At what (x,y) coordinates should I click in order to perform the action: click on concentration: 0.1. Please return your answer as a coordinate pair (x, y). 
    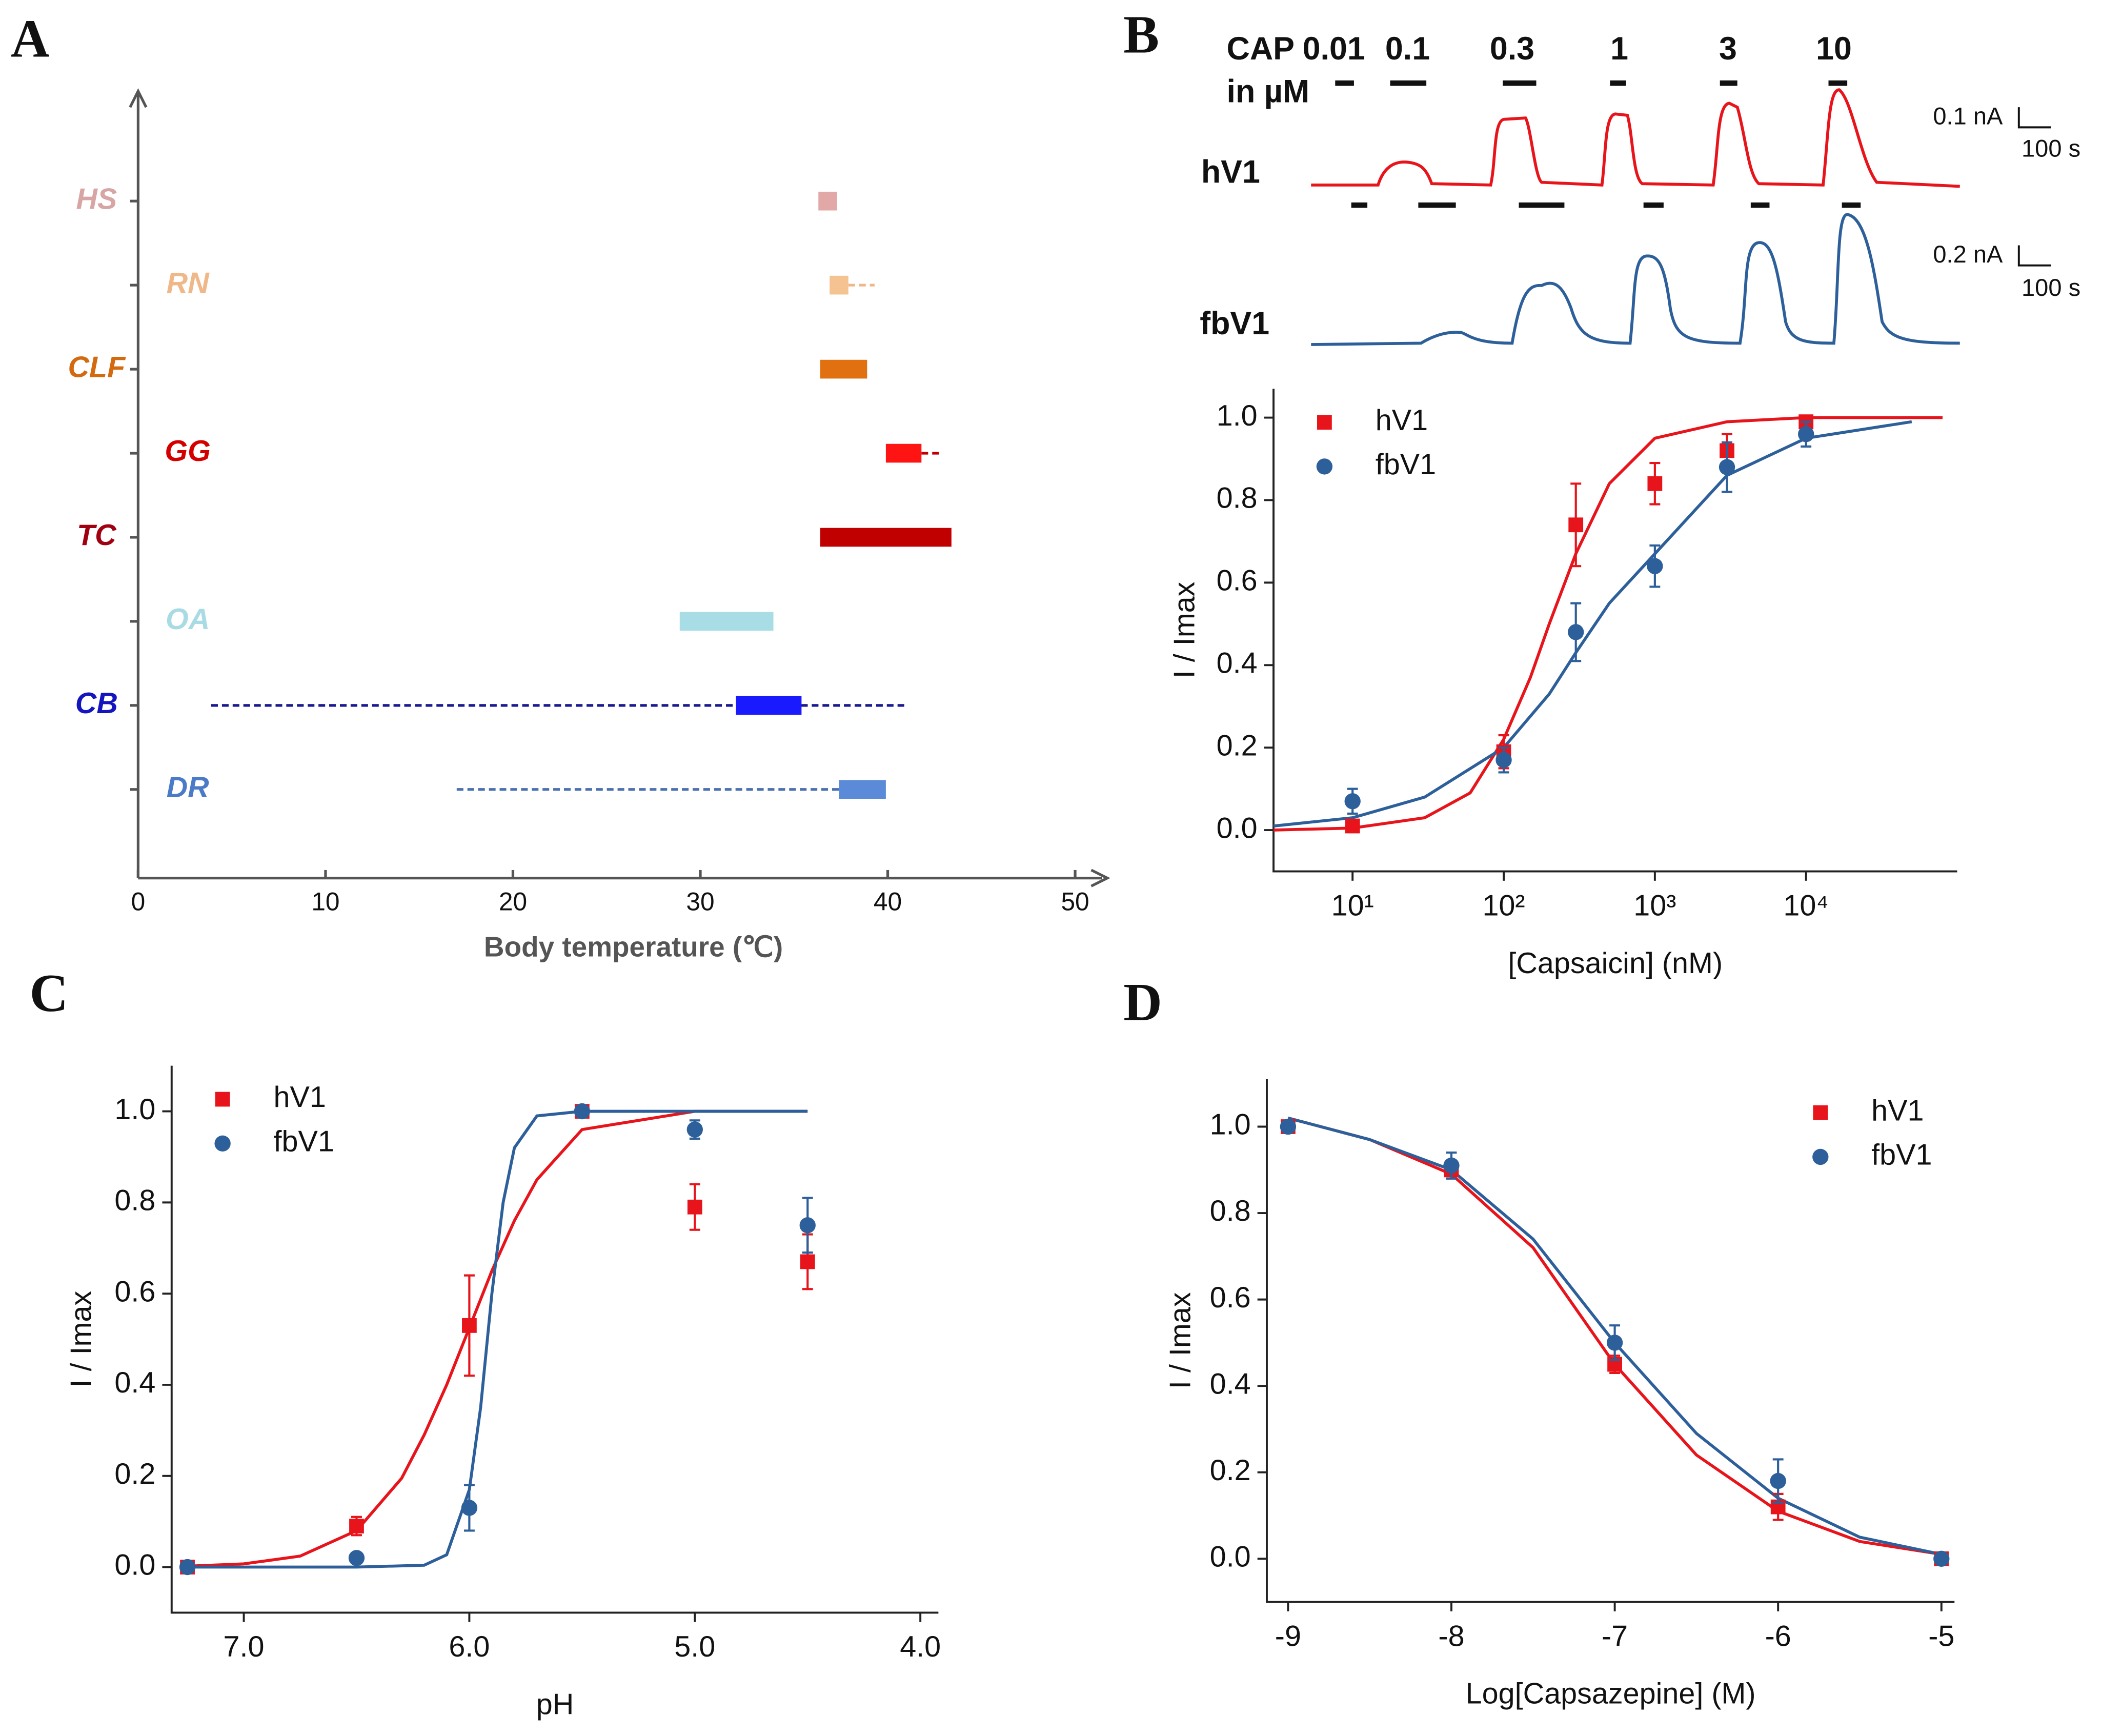
    Looking at the image, I should click on (1407, 49).